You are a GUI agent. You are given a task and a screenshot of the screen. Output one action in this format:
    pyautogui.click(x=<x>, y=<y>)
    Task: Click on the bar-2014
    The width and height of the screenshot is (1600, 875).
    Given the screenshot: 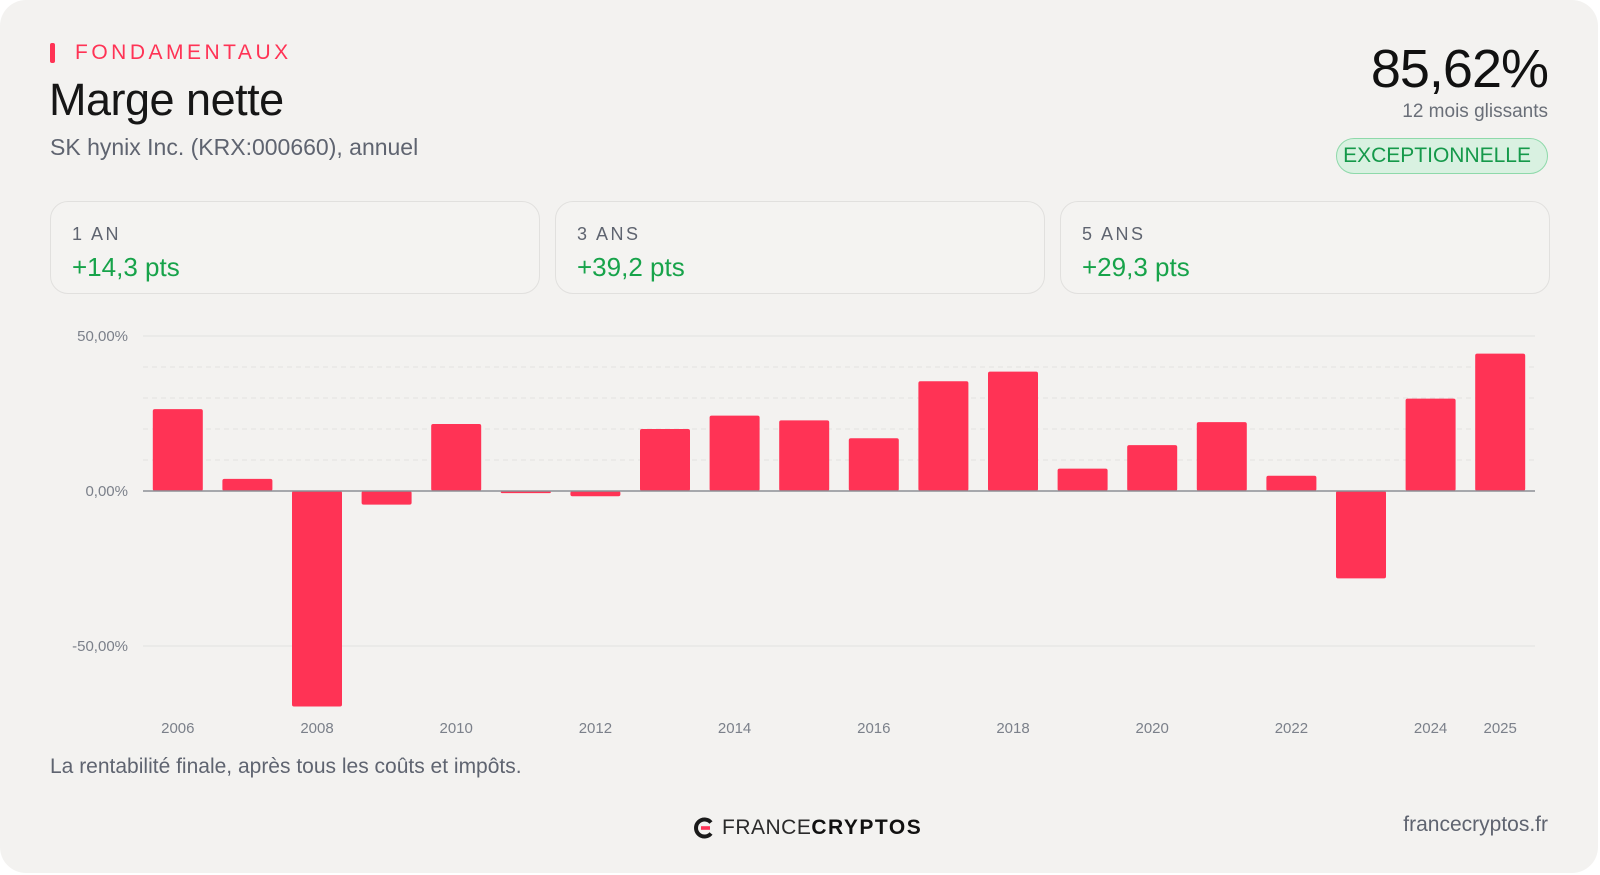 What is the action you would take?
    pyautogui.click(x=734, y=453)
    